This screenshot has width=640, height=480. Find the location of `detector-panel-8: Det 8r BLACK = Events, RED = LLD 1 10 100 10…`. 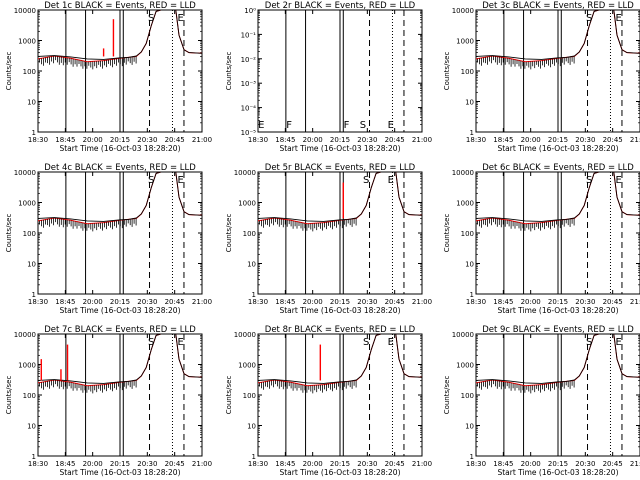

detector-panel-8: Det 8r BLACK = Events, RED = LLD 1 10 100 10… is located at coordinates (328, 401).